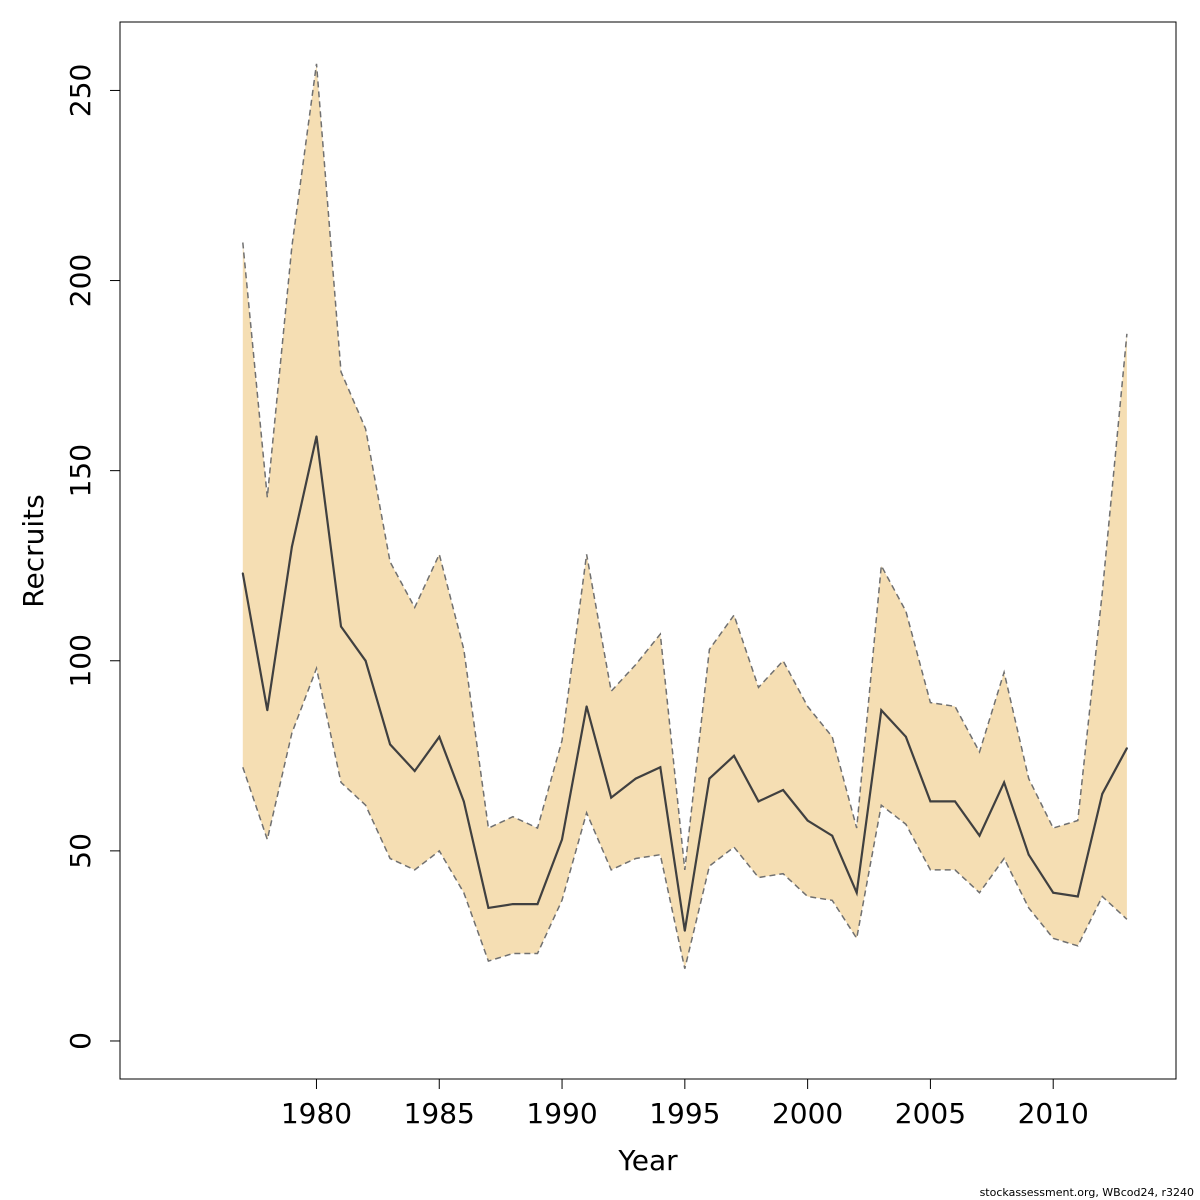 Image resolution: width=1200 pixels, height=1200 pixels. I want to click on y-tick-label: 250, so click(80, 90).